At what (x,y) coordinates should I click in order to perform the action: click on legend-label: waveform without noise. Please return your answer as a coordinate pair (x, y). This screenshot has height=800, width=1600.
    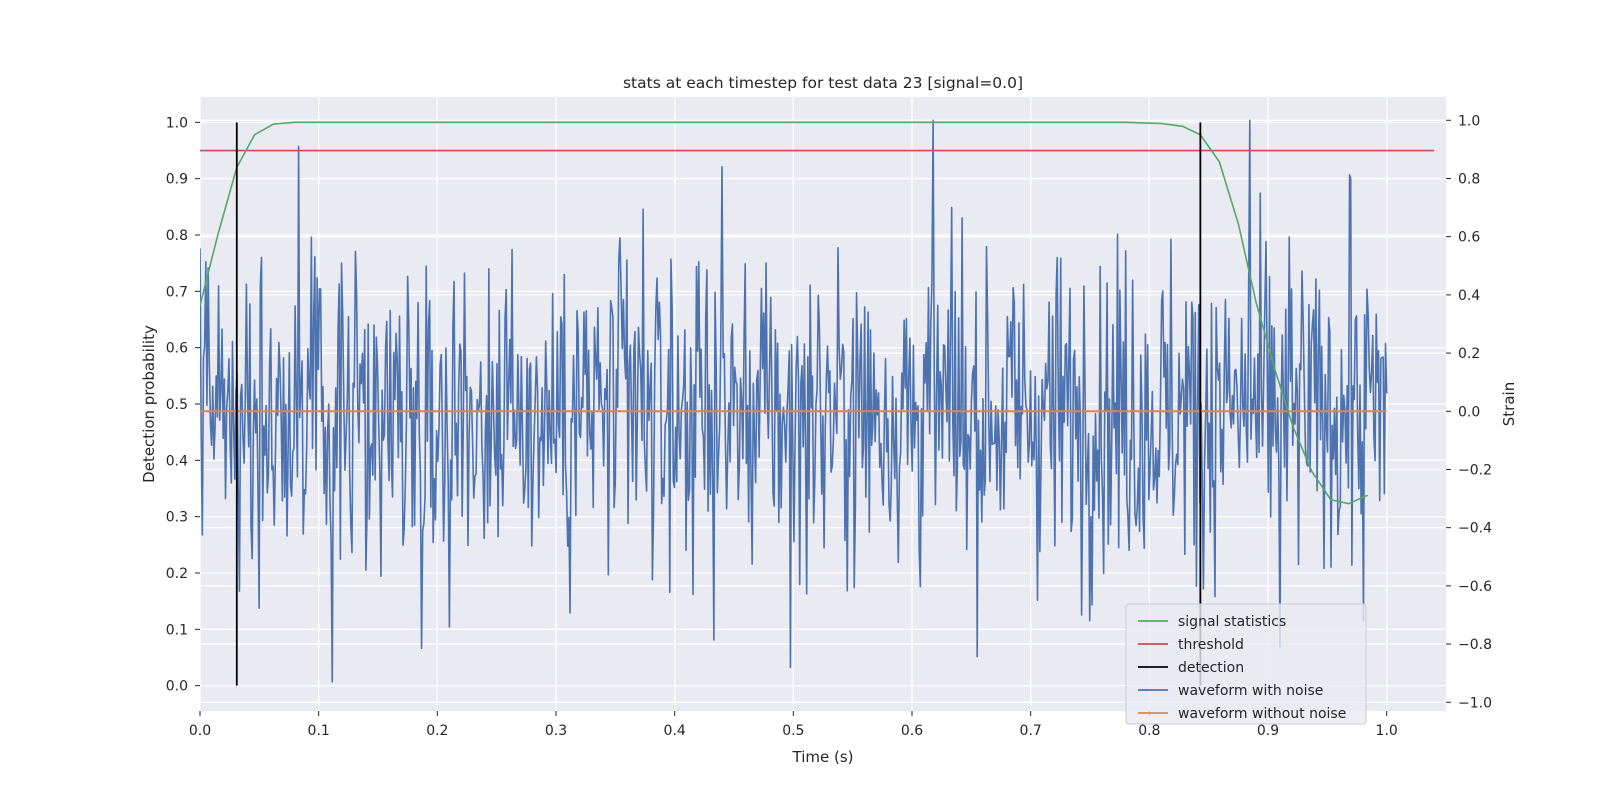
    Looking at the image, I should click on (1262, 714).